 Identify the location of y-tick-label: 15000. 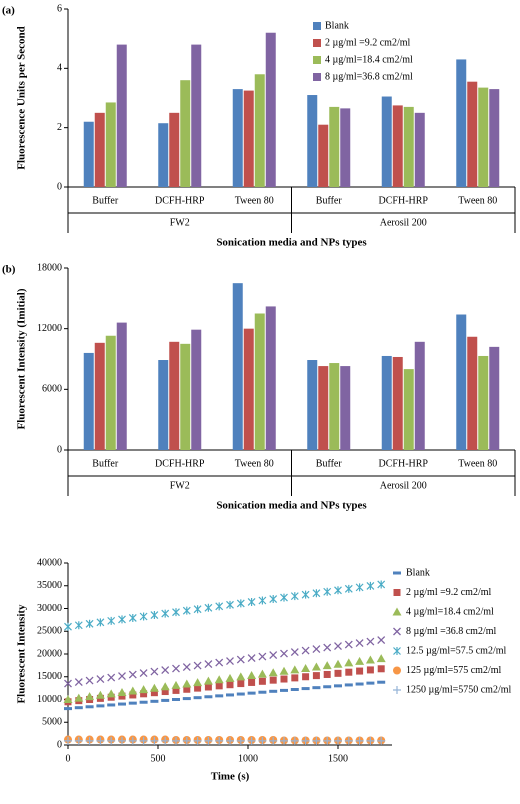
(49, 676).